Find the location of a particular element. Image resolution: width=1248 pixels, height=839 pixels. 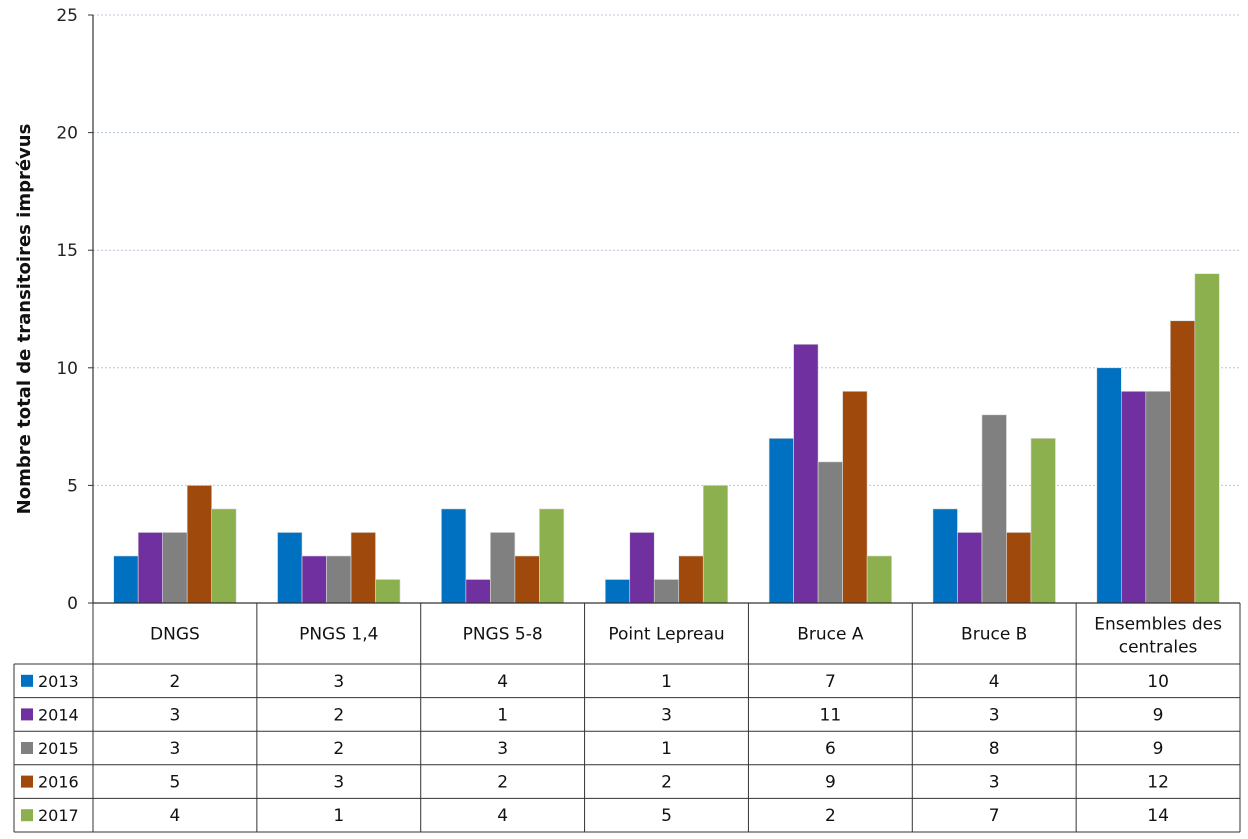

category-label: PNGS 1,4 is located at coordinates (338, 635).